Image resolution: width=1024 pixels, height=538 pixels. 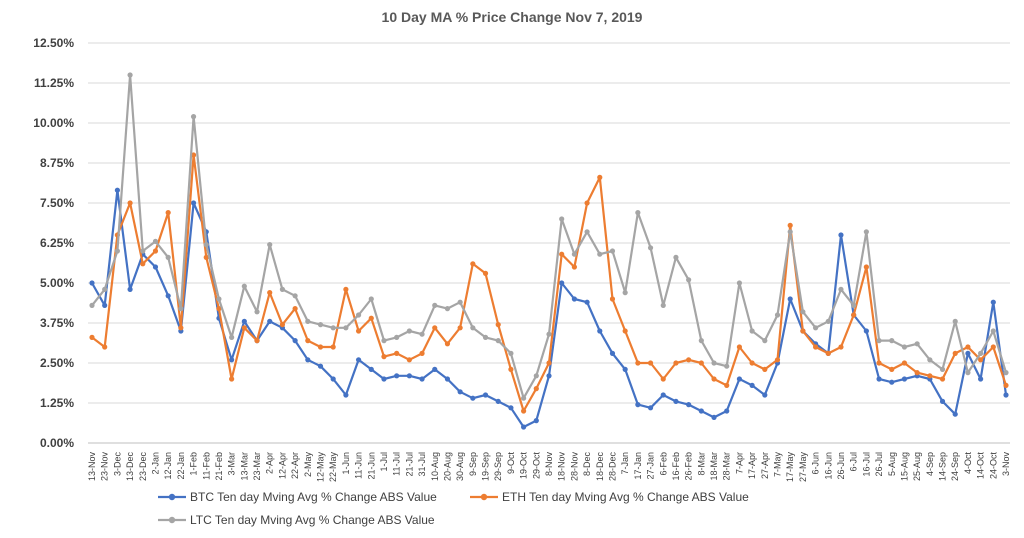 I want to click on x-tick-label: 18-Mar, so click(x=714, y=466).